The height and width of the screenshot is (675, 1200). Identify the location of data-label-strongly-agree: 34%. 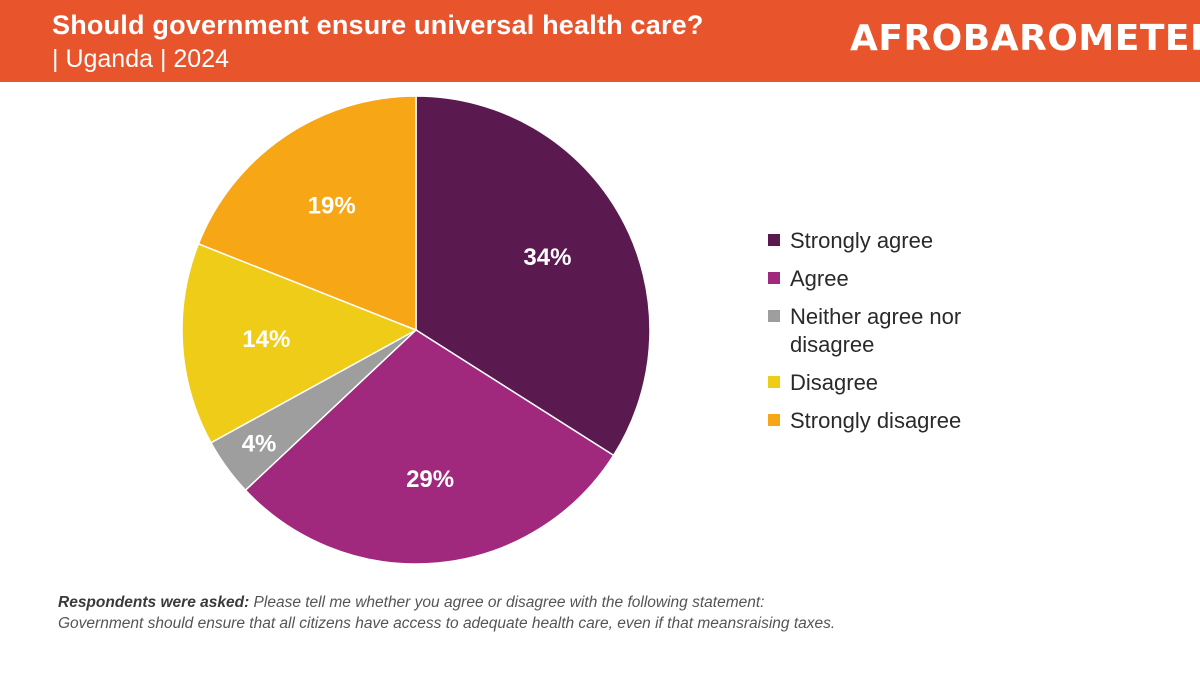
(547, 257).